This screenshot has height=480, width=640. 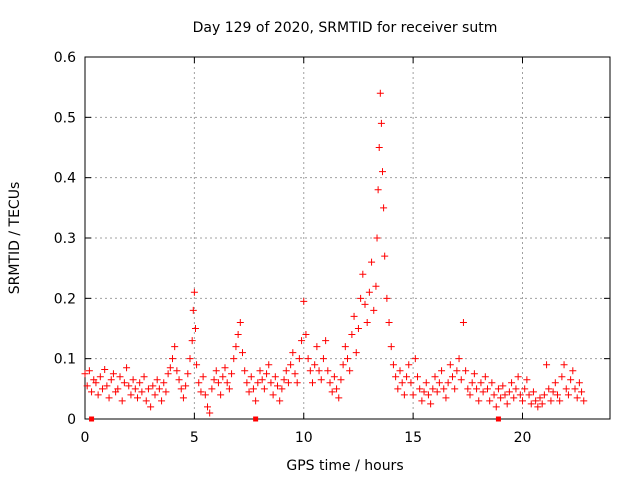 What do you see at coordinates (344, 466) in the screenshot?
I see `x-axis-label: GPS time / hours` at bounding box center [344, 466].